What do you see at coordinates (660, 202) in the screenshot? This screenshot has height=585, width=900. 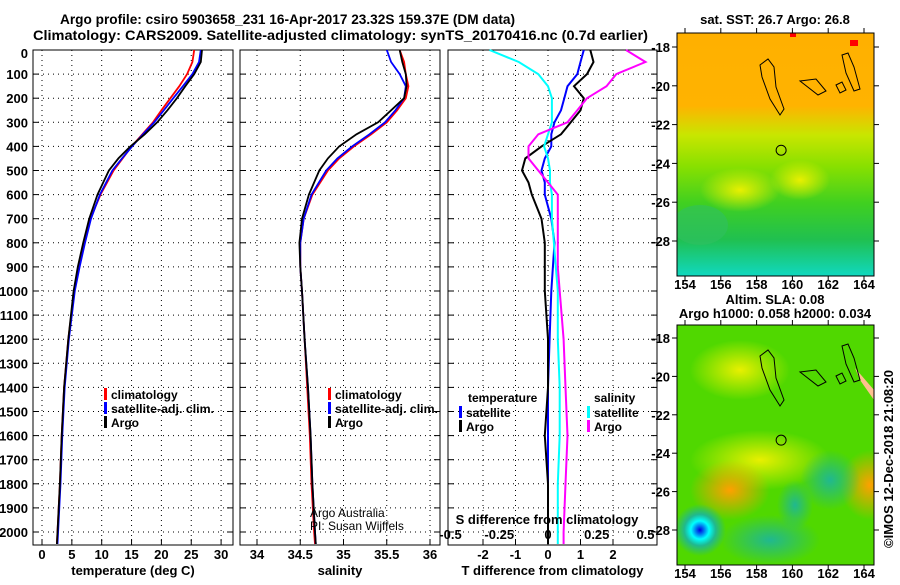 I see `map-lat-label: -26` at bounding box center [660, 202].